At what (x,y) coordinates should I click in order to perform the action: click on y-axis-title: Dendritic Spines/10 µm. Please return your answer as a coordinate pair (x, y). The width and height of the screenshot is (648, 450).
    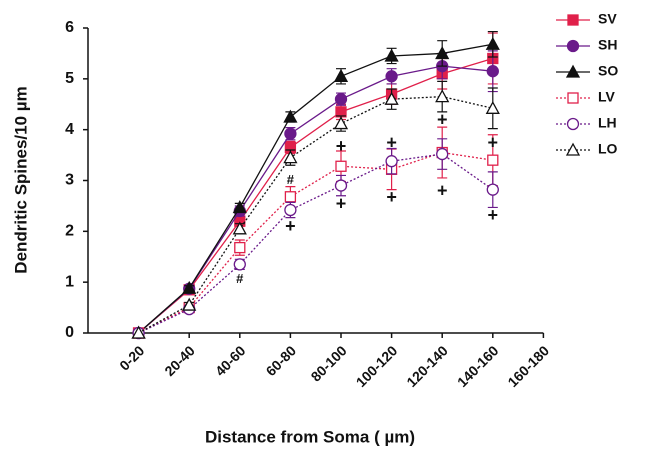
    Looking at the image, I should click on (20, 179).